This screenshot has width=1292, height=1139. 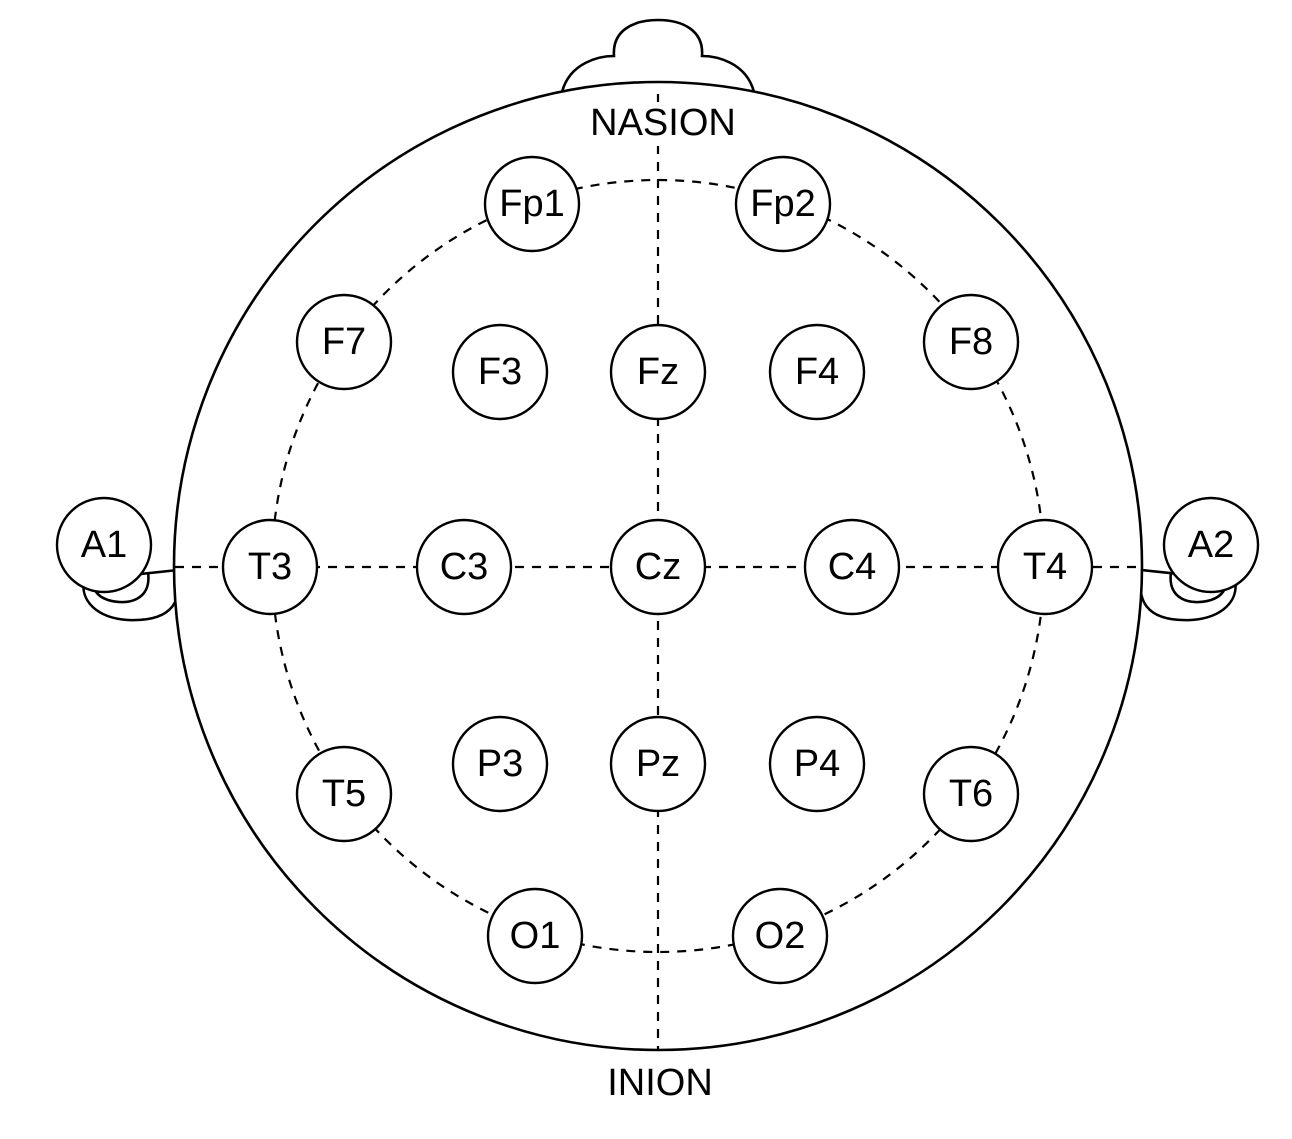 I want to click on electrode-Fp1: Fp1, so click(x=532, y=204).